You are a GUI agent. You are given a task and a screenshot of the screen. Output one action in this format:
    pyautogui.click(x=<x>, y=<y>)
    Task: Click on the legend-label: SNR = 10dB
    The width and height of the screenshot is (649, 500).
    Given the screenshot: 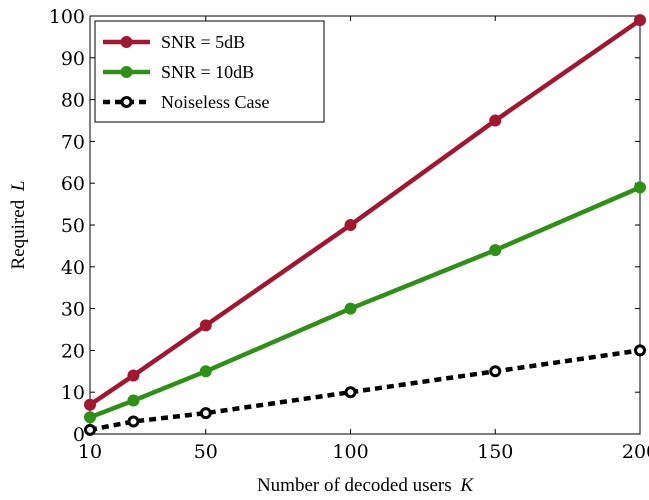 What is the action you would take?
    pyautogui.click(x=207, y=72)
    